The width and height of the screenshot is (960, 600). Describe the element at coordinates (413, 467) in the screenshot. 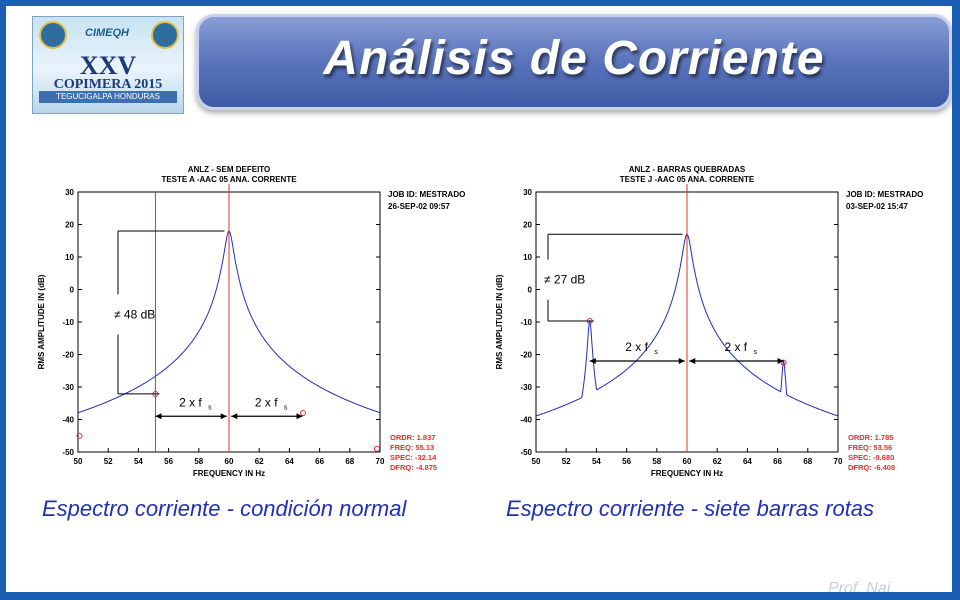

I see `readout-dfrq: DFRQ: -4.875` at that location.